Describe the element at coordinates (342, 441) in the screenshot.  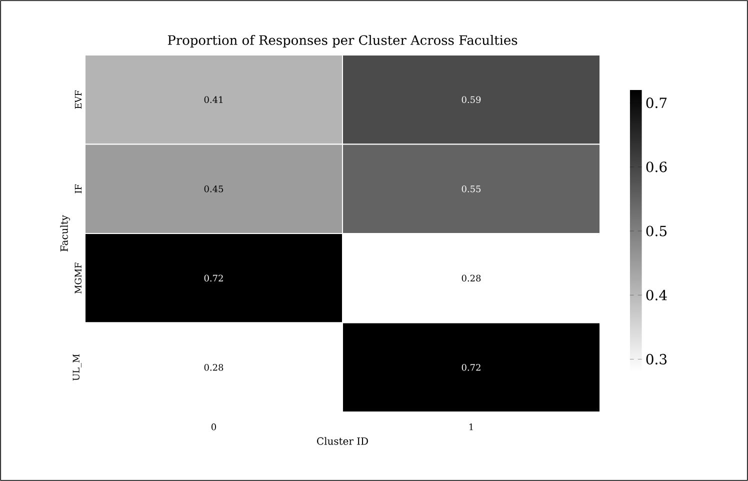
I see `x-axis-title: Cluster ID` at that location.